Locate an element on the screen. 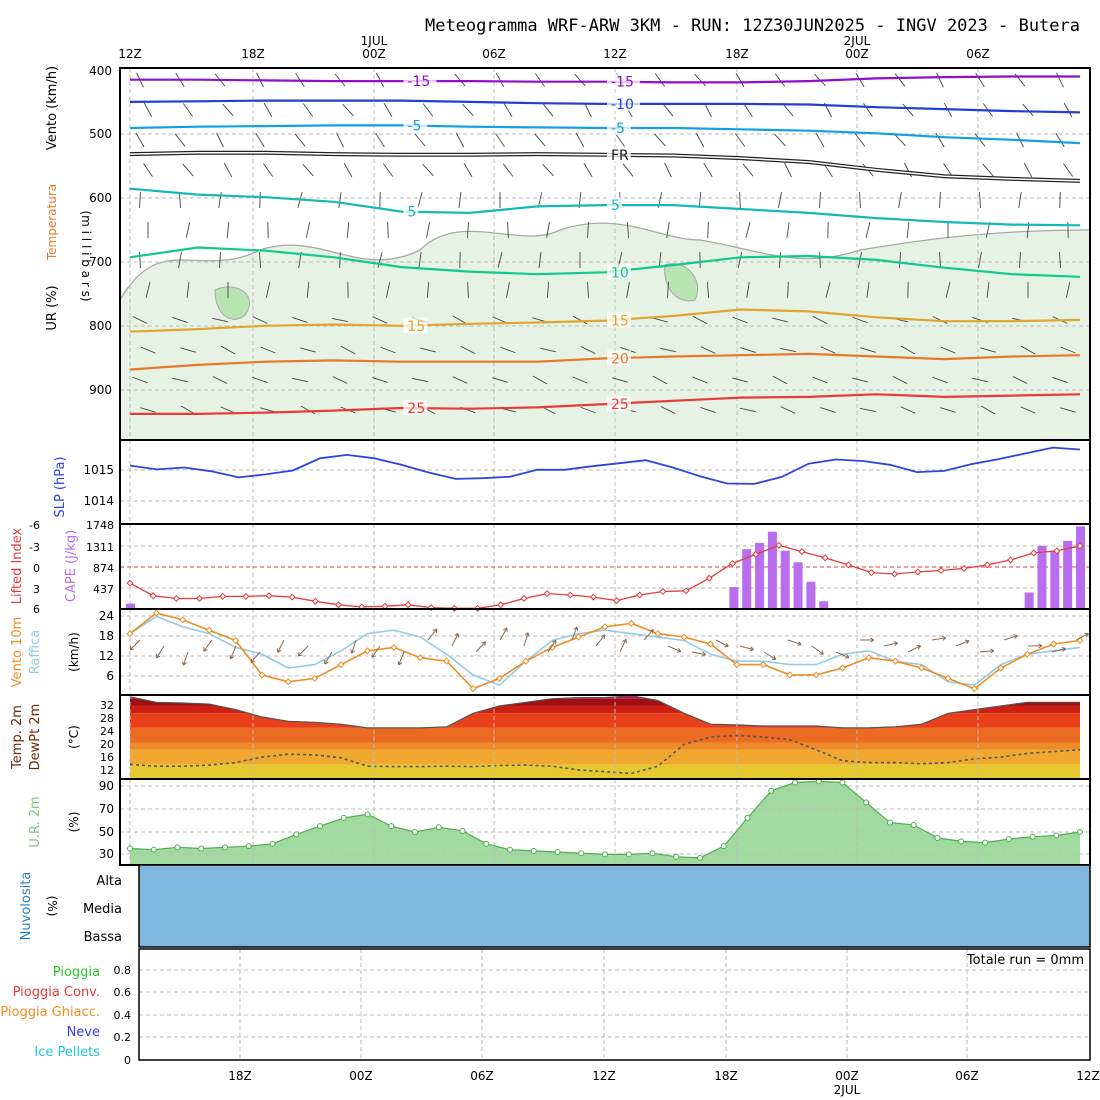  isotherm-label: 10 is located at coordinates (620, 273).